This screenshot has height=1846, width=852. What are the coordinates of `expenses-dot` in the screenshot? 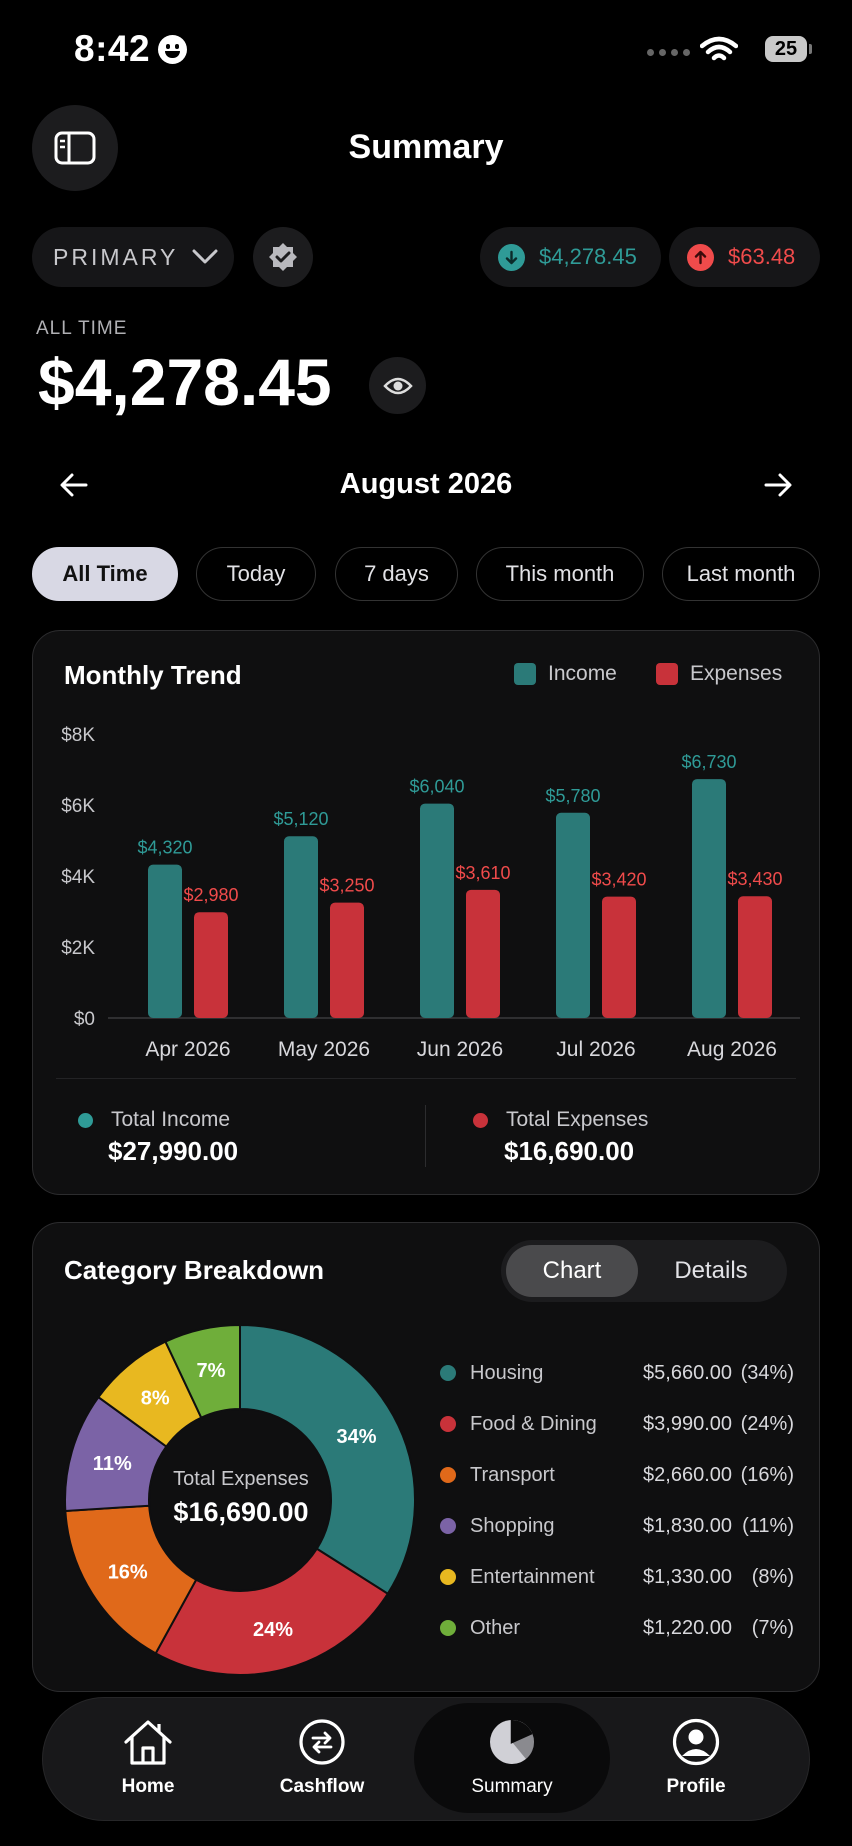 It's located at (480, 1120).